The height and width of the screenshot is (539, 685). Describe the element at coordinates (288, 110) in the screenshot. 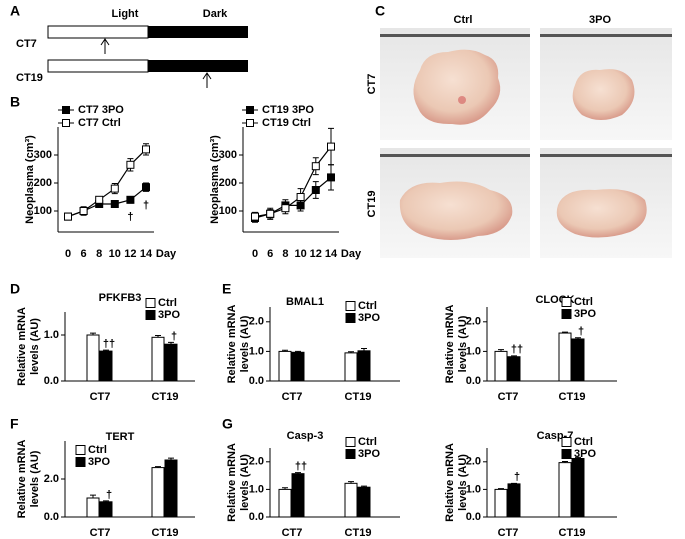

I see `legend-label: CT19 3PO` at that location.